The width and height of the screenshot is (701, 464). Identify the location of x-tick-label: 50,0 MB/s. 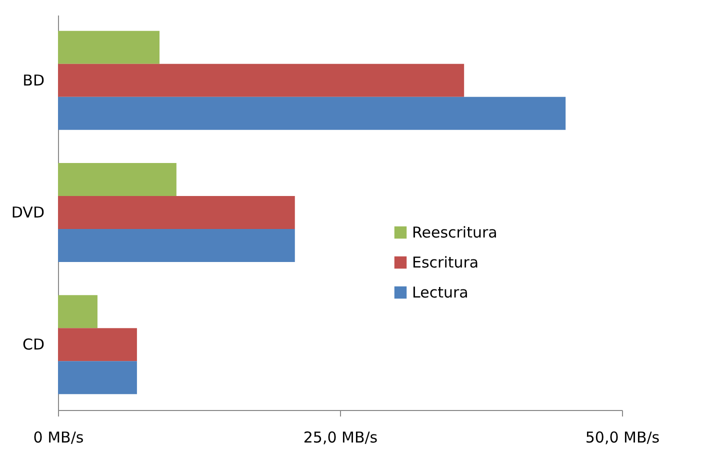
(622, 437).